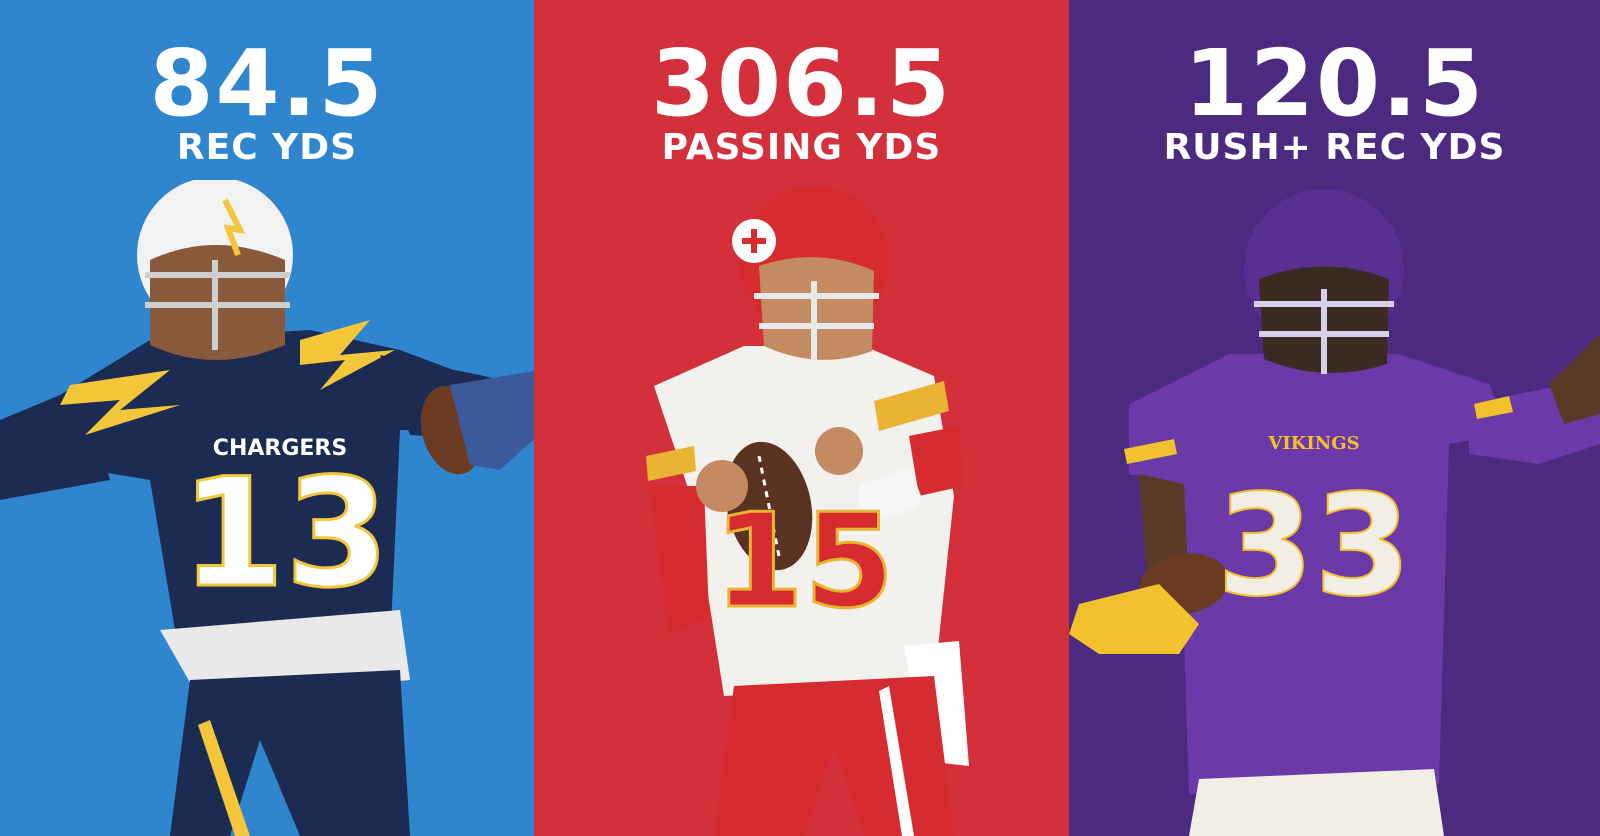 The height and width of the screenshot is (836, 1600). Describe the element at coordinates (1334, 83) in the screenshot. I see `stat-value: 120.5` at that location.